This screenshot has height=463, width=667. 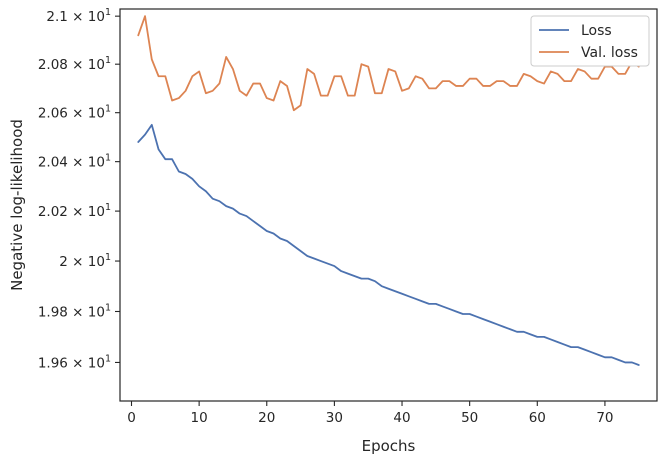 What do you see at coordinates (74, 162) in the screenshot?
I see `y-tick-label: 2.04 × 10¹` at bounding box center [74, 162].